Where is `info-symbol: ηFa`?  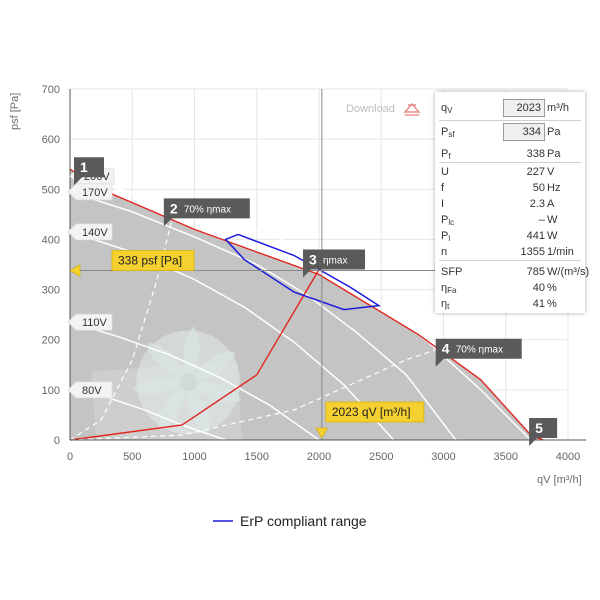 info-symbol: ηFa is located at coordinates (448, 288).